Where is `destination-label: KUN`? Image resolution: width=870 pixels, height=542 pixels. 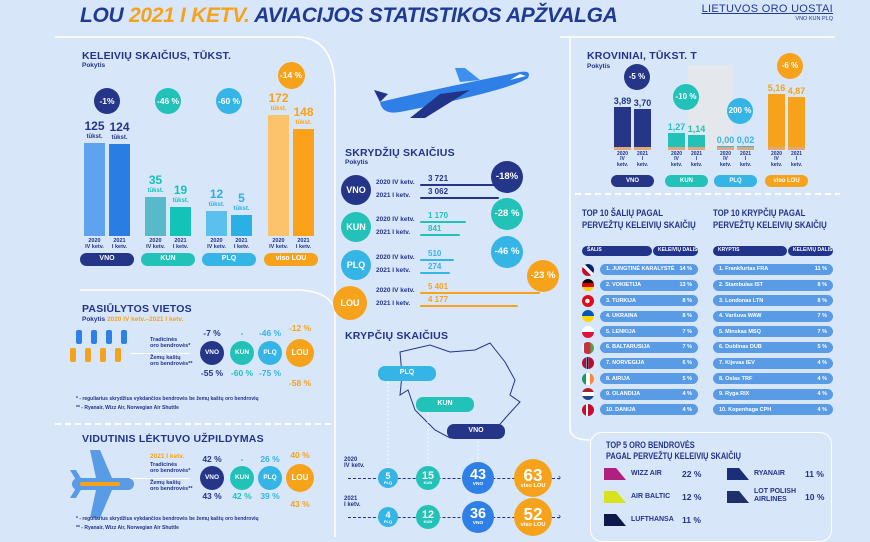
destination-label: KUN is located at coordinates (428, 483).